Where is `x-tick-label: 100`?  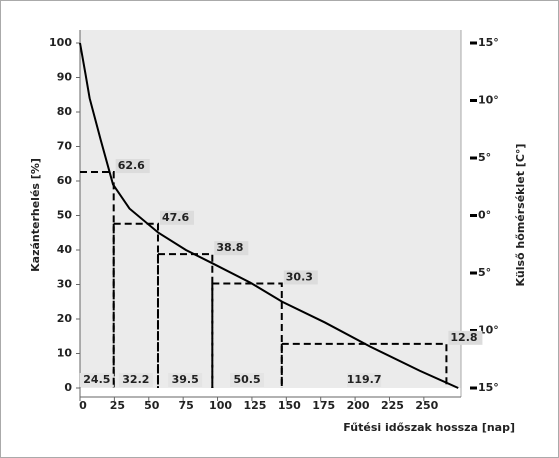
x-tick-label: 100 is located at coordinates (220, 405).